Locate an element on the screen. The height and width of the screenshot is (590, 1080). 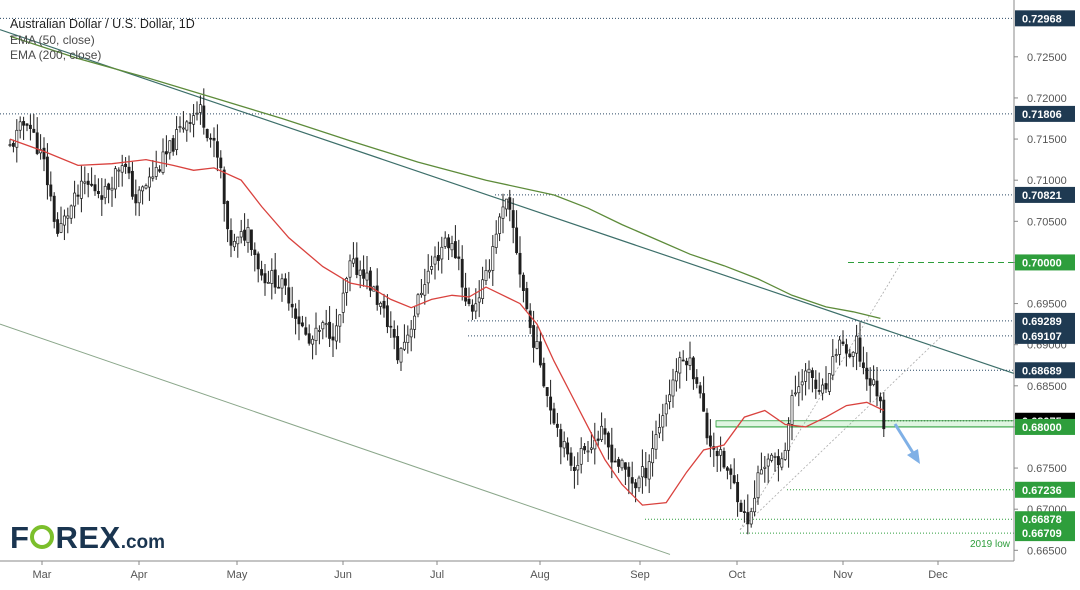
y-tick-label: 0.67500 is located at coordinates (1047, 469).